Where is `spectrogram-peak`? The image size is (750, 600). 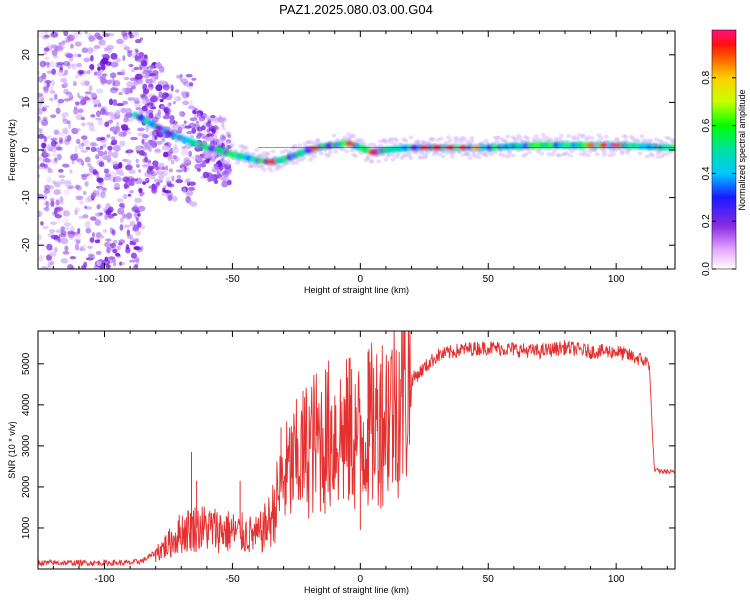 spectrogram-peak is located at coordinates (350, 144).